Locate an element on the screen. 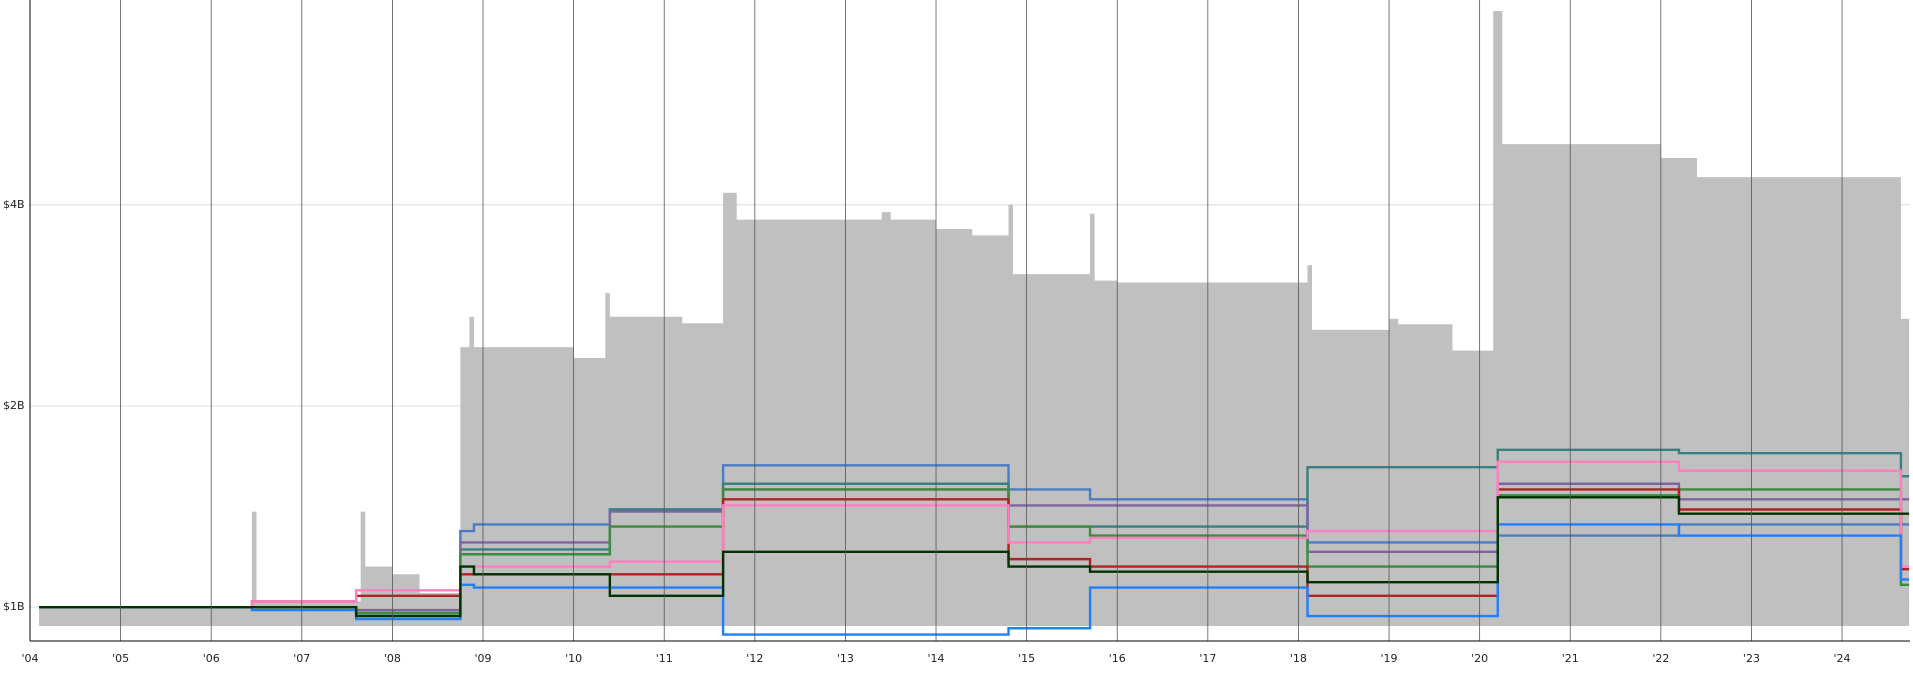 The image size is (1913, 681). x-tick-label: '15 is located at coordinates (1026, 658).